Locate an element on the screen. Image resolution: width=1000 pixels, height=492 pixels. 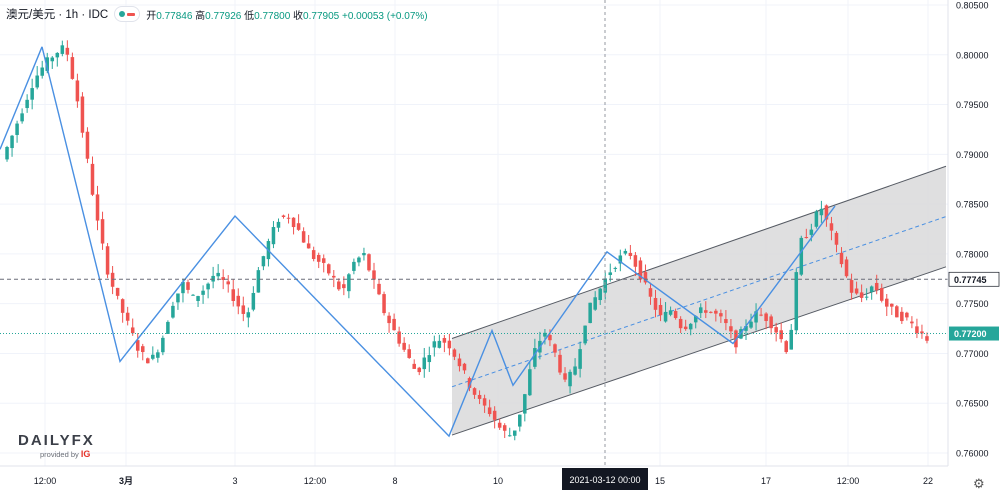
delay-icon is located at coordinates (131, 14).